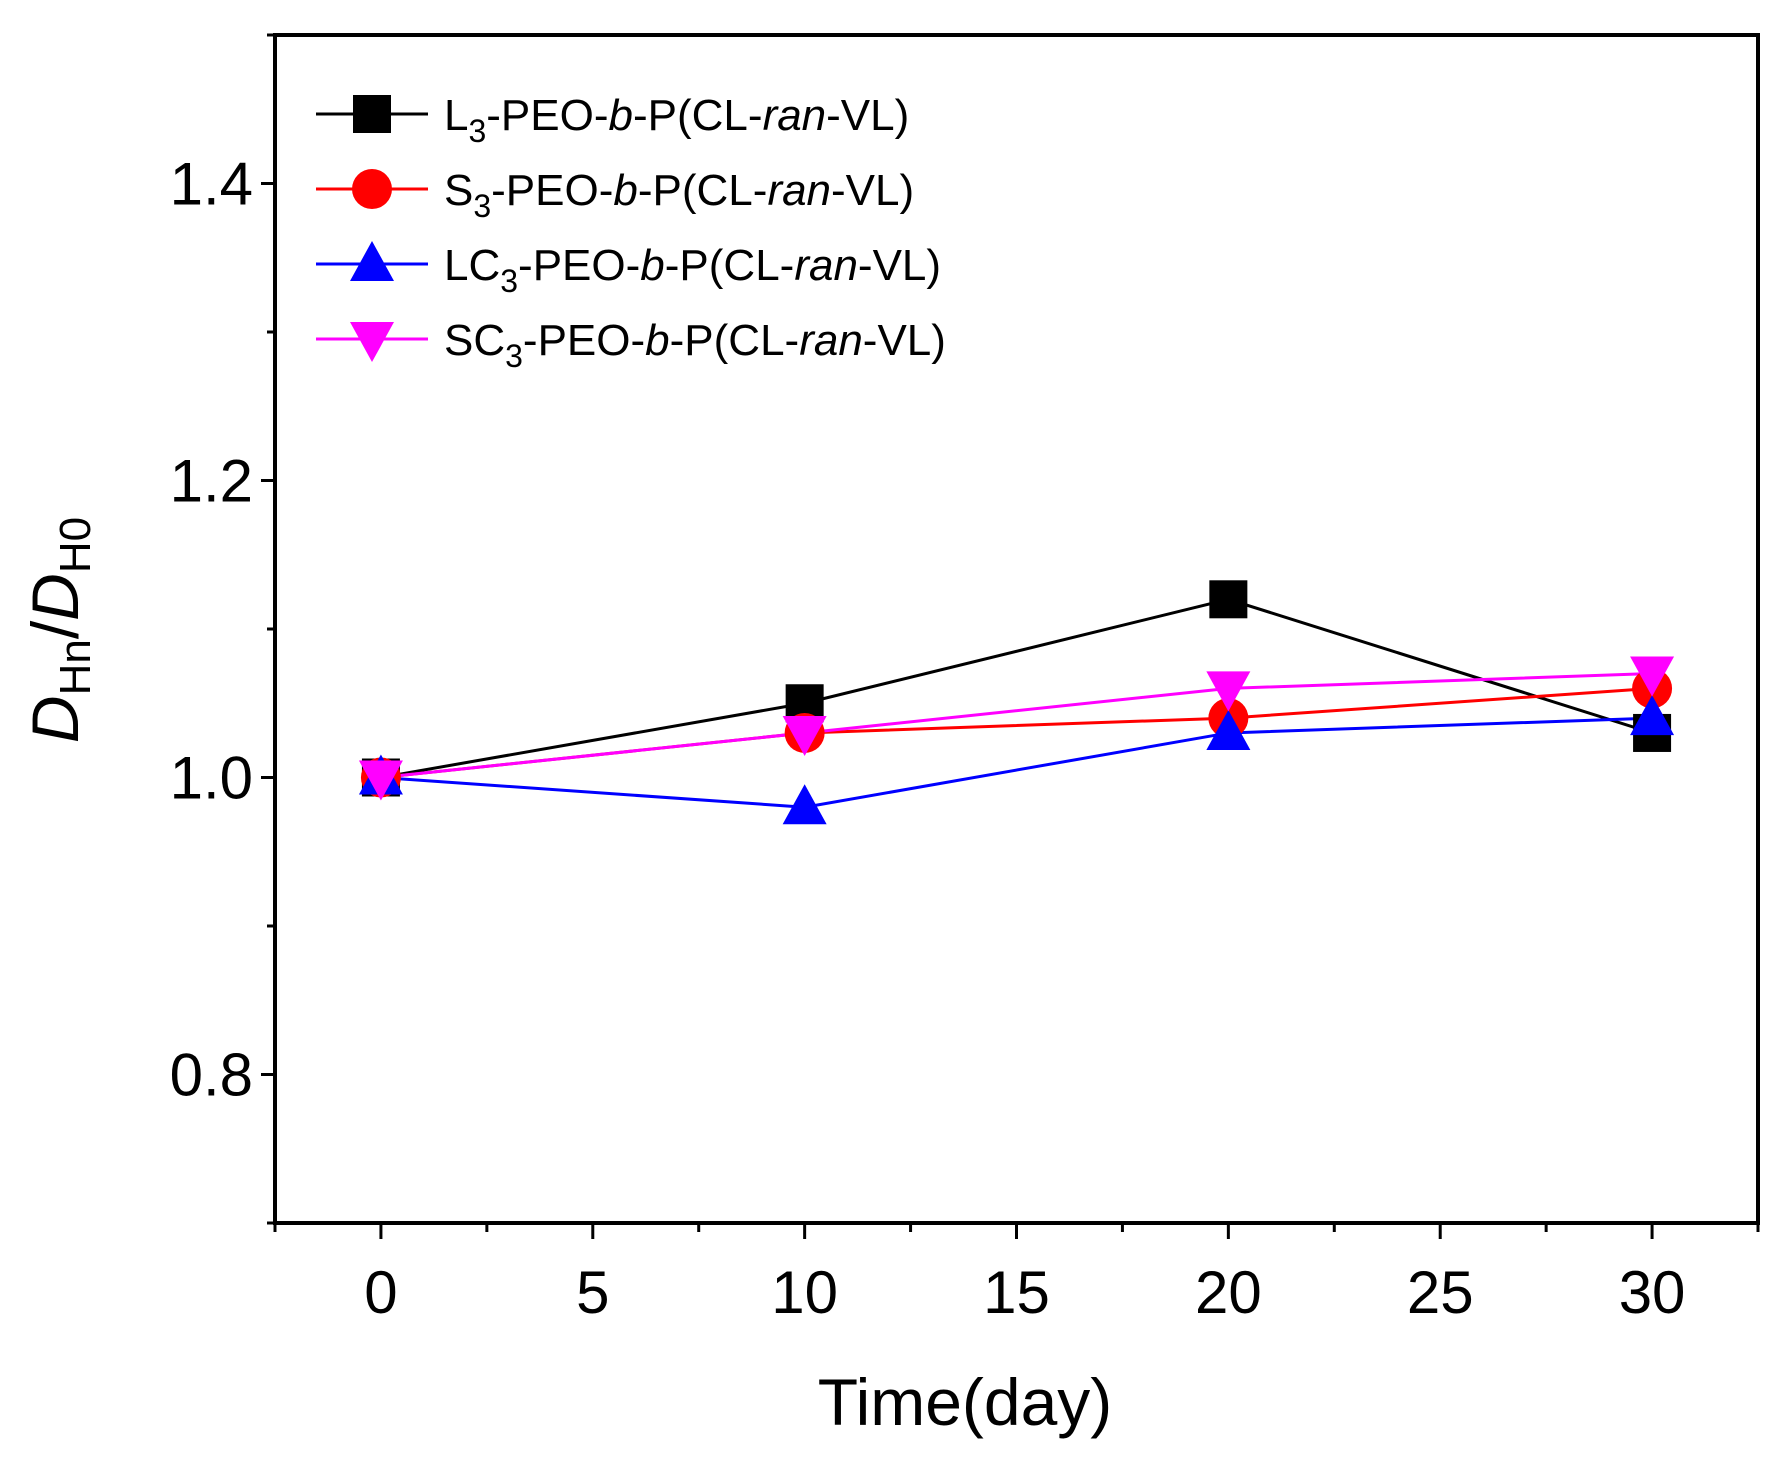 The width and height of the screenshot is (1773, 1472). I want to click on y-axis-title: DHn/DH0, so click(59, 630).